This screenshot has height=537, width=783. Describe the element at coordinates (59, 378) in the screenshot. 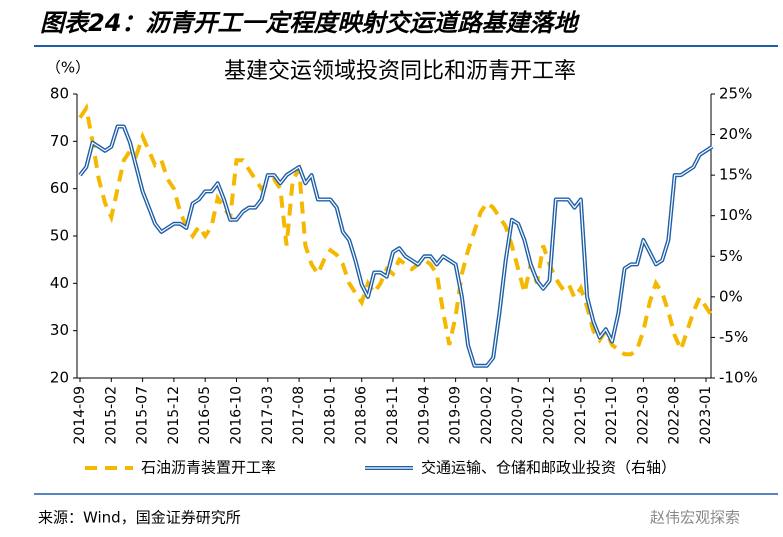

I see `y-tick-label: 20` at that location.